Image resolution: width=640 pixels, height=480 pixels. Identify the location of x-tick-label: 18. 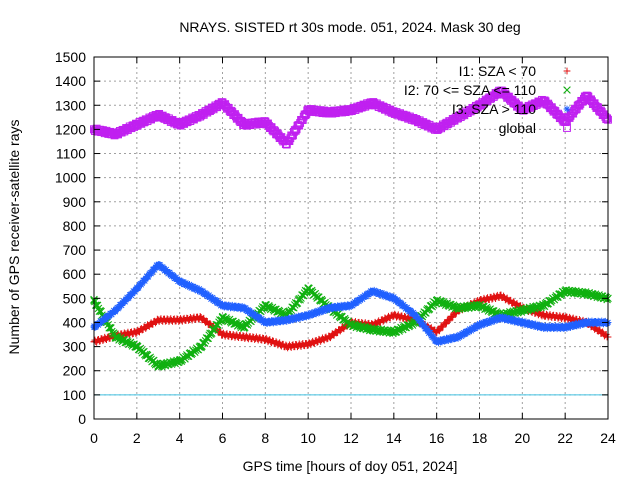
(480, 438).